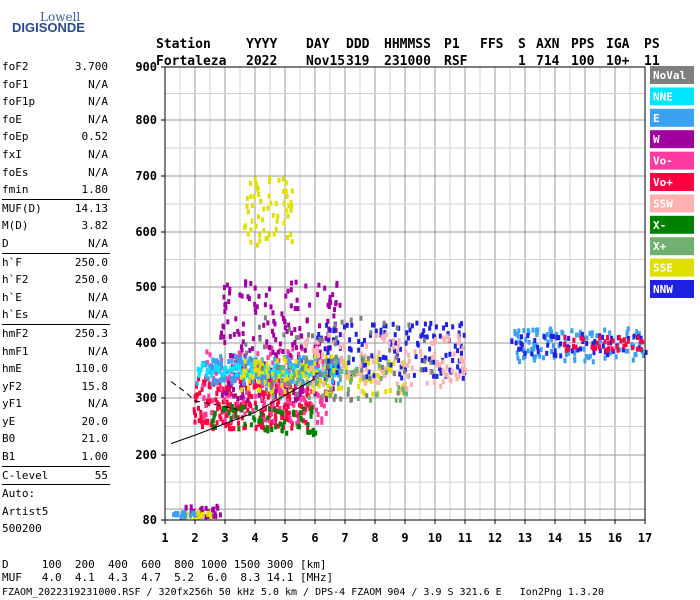 The width and height of the screenshot is (700, 600). What do you see at coordinates (204, 395) in the screenshot?
I see `trace-line` at bounding box center [204, 395].